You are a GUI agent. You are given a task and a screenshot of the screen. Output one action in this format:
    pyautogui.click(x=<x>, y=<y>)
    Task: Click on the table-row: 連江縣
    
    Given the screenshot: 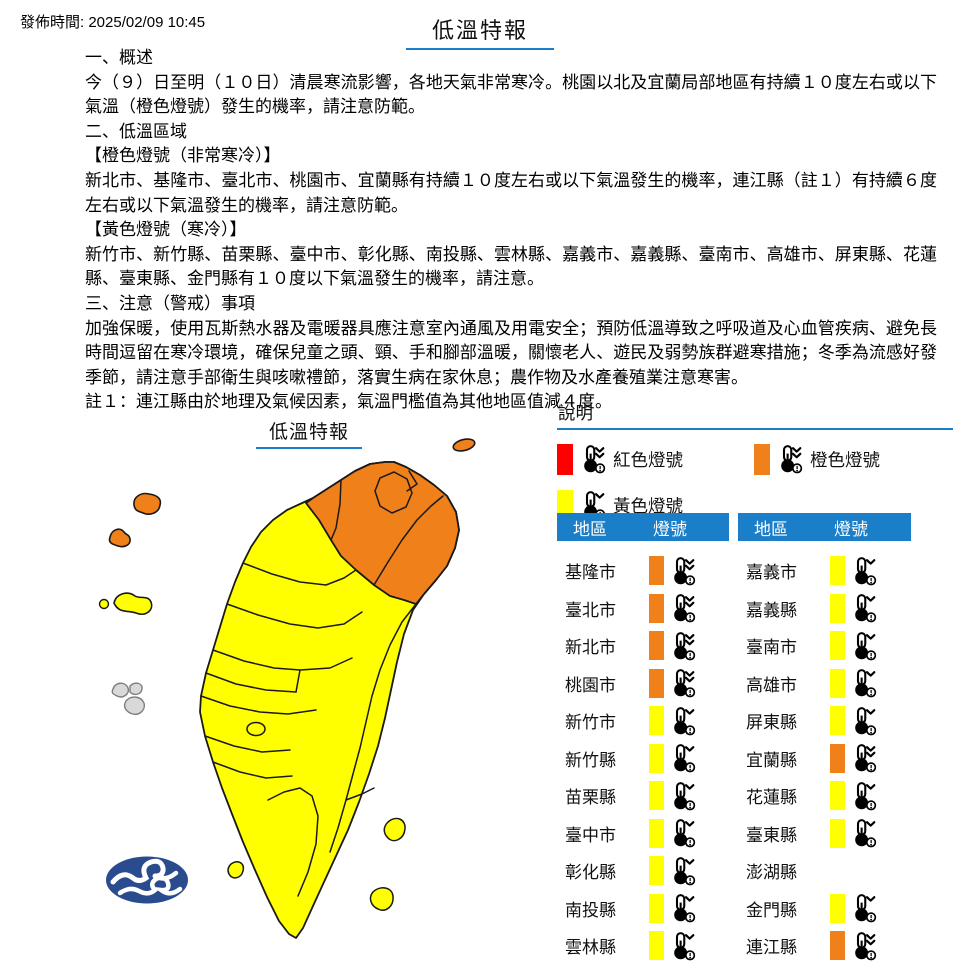 What is the action you would take?
    pyautogui.click(x=824, y=946)
    